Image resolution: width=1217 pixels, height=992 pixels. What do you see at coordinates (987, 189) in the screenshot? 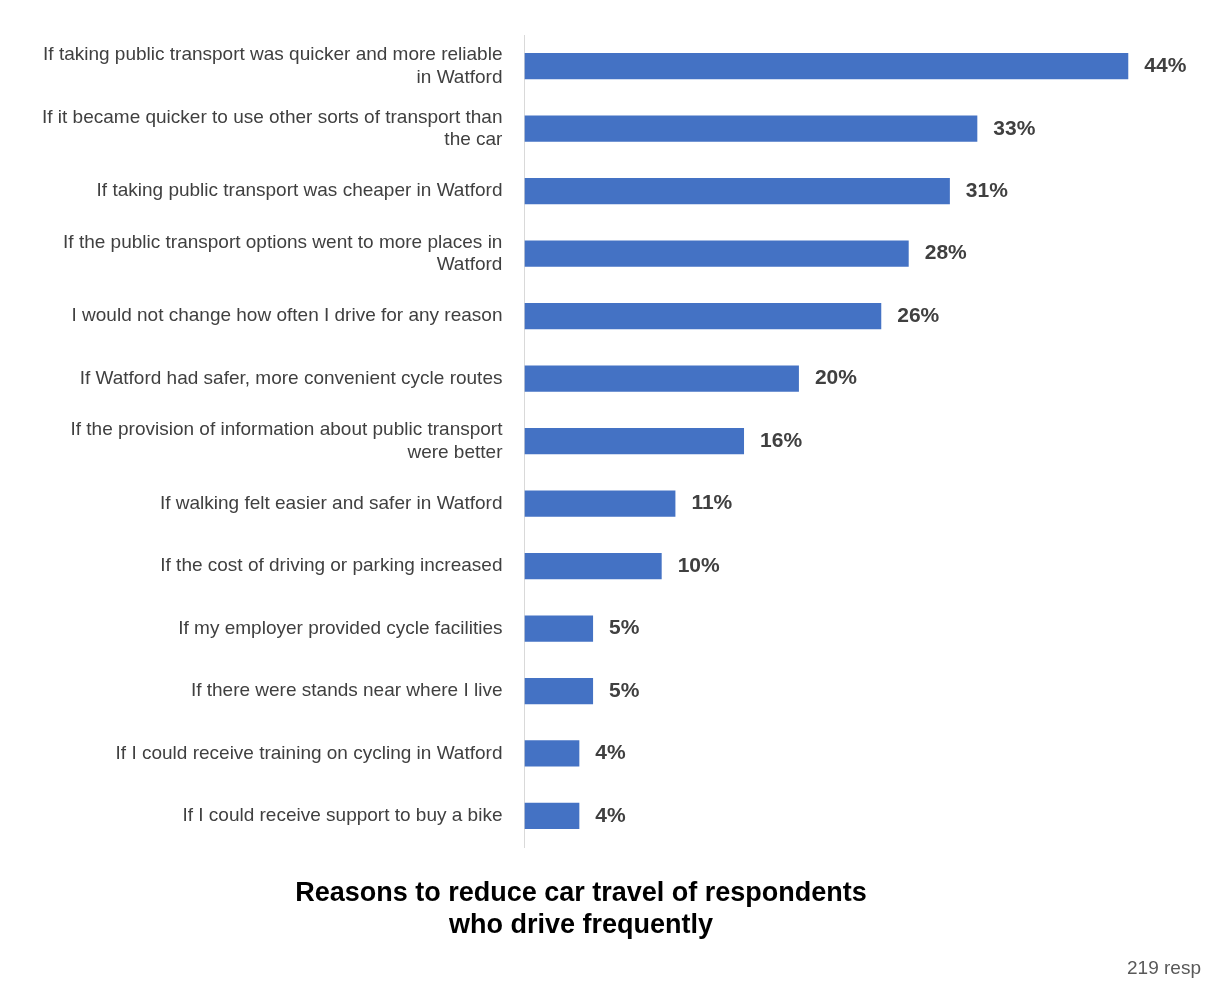
I see `data-label: 31%` at bounding box center [987, 189].